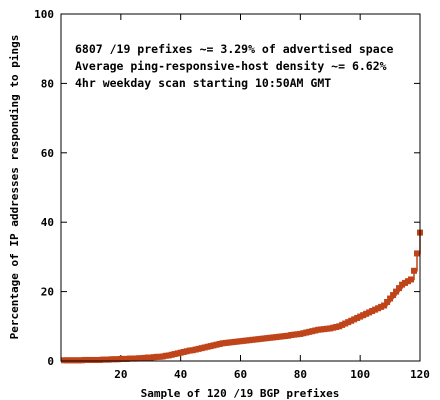 This screenshot has width=440, height=400. What do you see at coordinates (240, 393) in the screenshot?
I see `x-axis-label: Sample of 120 /19 BGP prefixes` at bounding box center [240, 393].